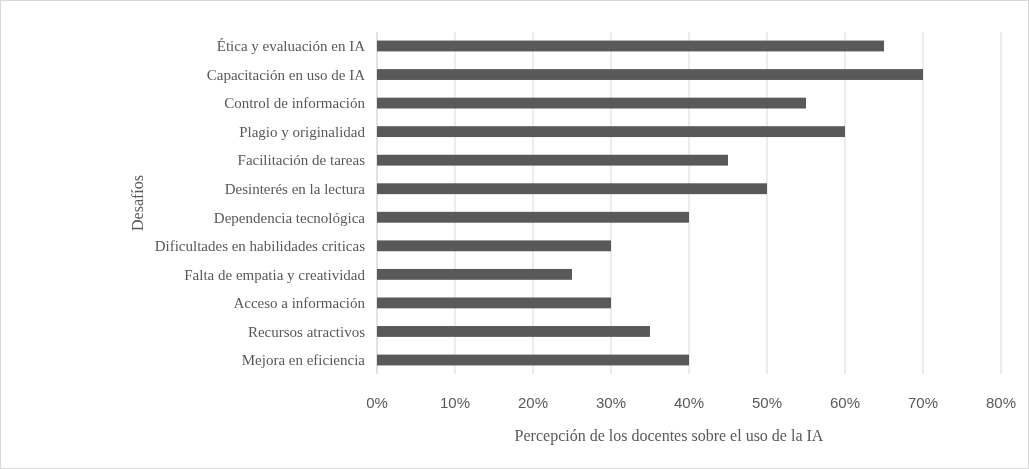 Image resolution: width=1029 pixels, height=469 pixels. What do you see at coordinates (289, 217) in the screenshot?
I see `y-tick-label: Dependencia tecnológica` at bounding box center [289, 217].